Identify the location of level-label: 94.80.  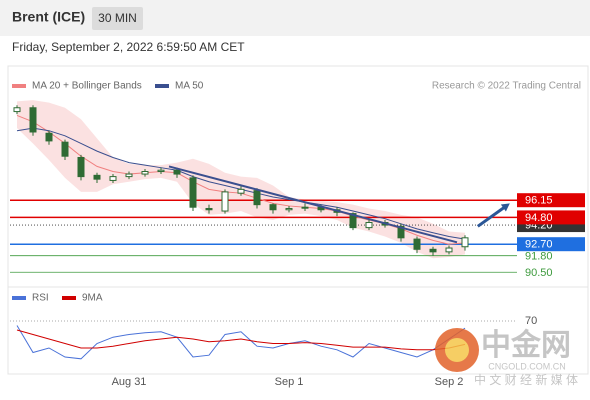
(539, 218).